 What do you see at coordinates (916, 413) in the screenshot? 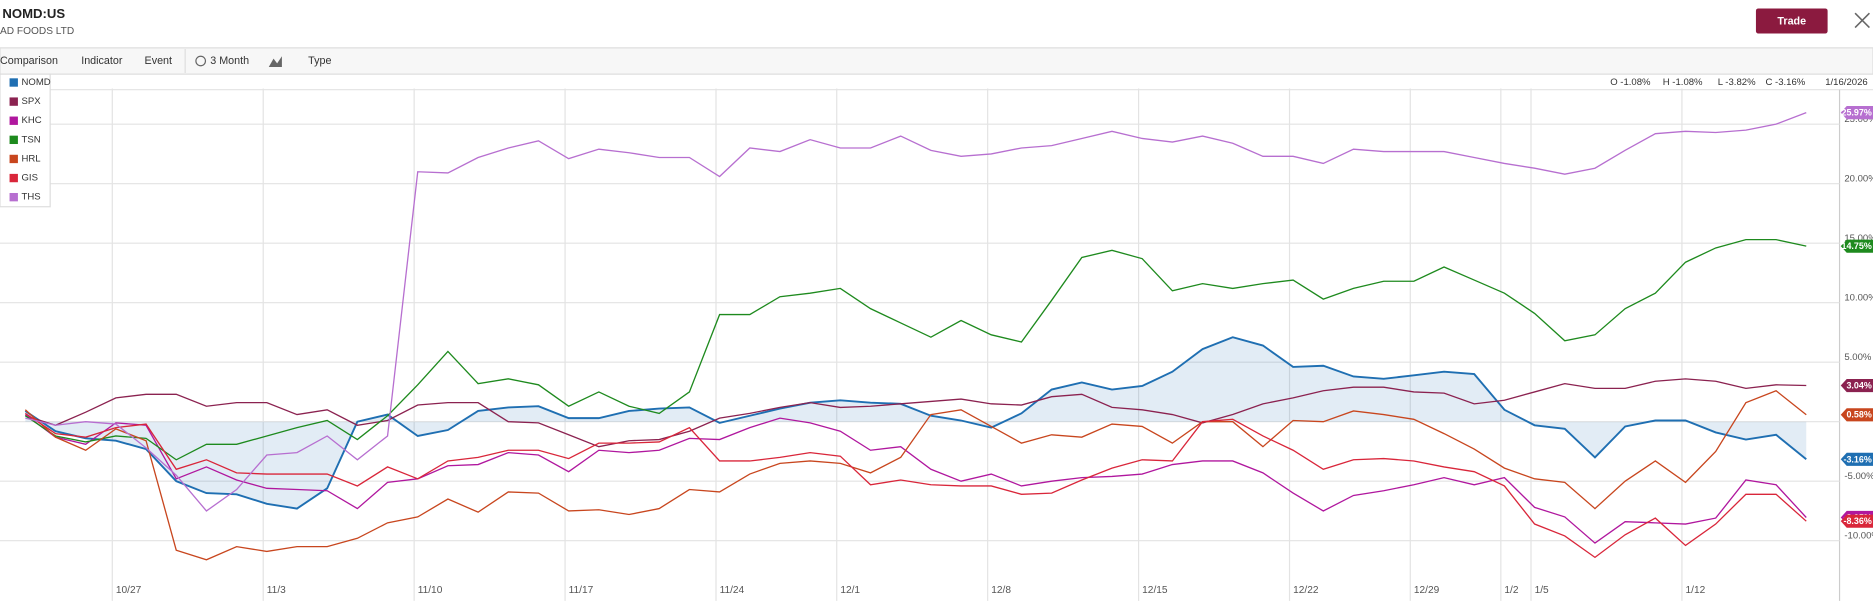
I see `series-line` at bounding box center [916, 413].